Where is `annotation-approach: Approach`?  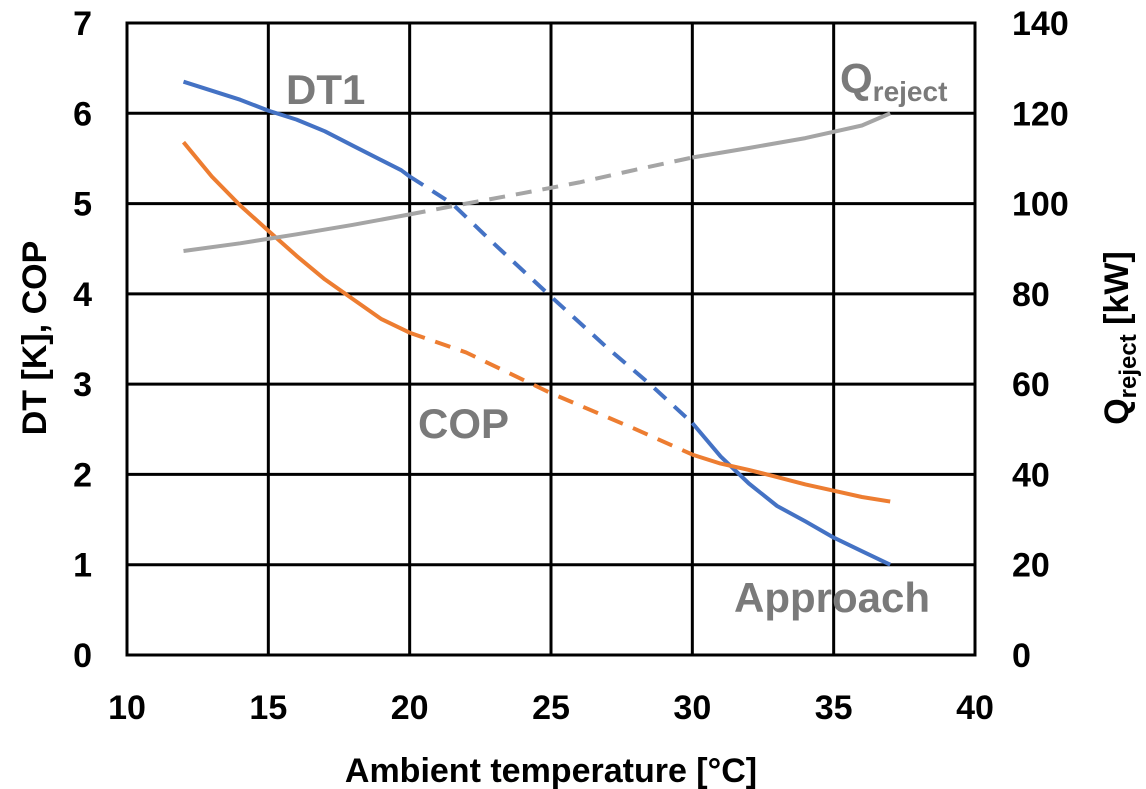 annotation-approach: Approach is located at coordinates (832, 597).